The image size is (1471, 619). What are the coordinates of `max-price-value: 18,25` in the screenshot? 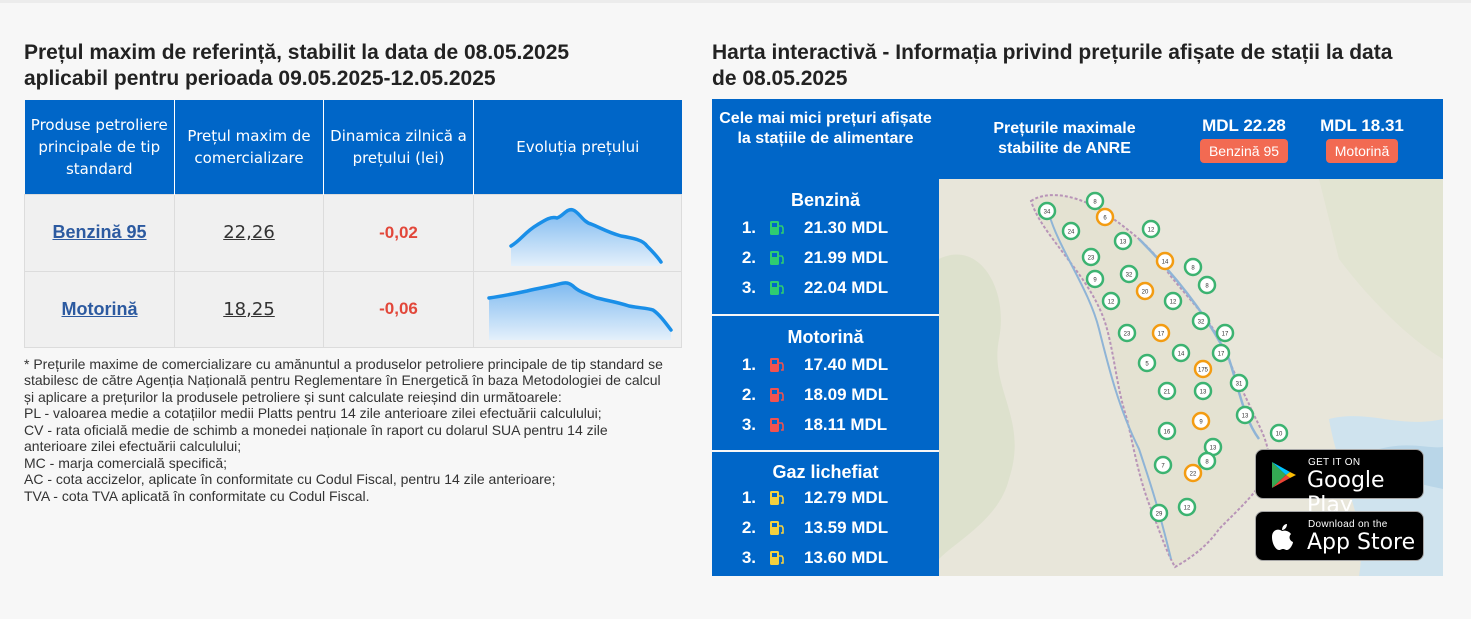 It's located at (249, 309).